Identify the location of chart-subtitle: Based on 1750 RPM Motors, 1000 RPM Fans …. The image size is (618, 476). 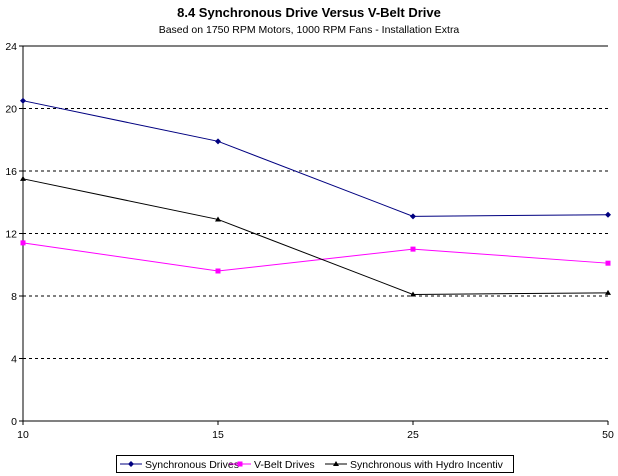
(309, 30).